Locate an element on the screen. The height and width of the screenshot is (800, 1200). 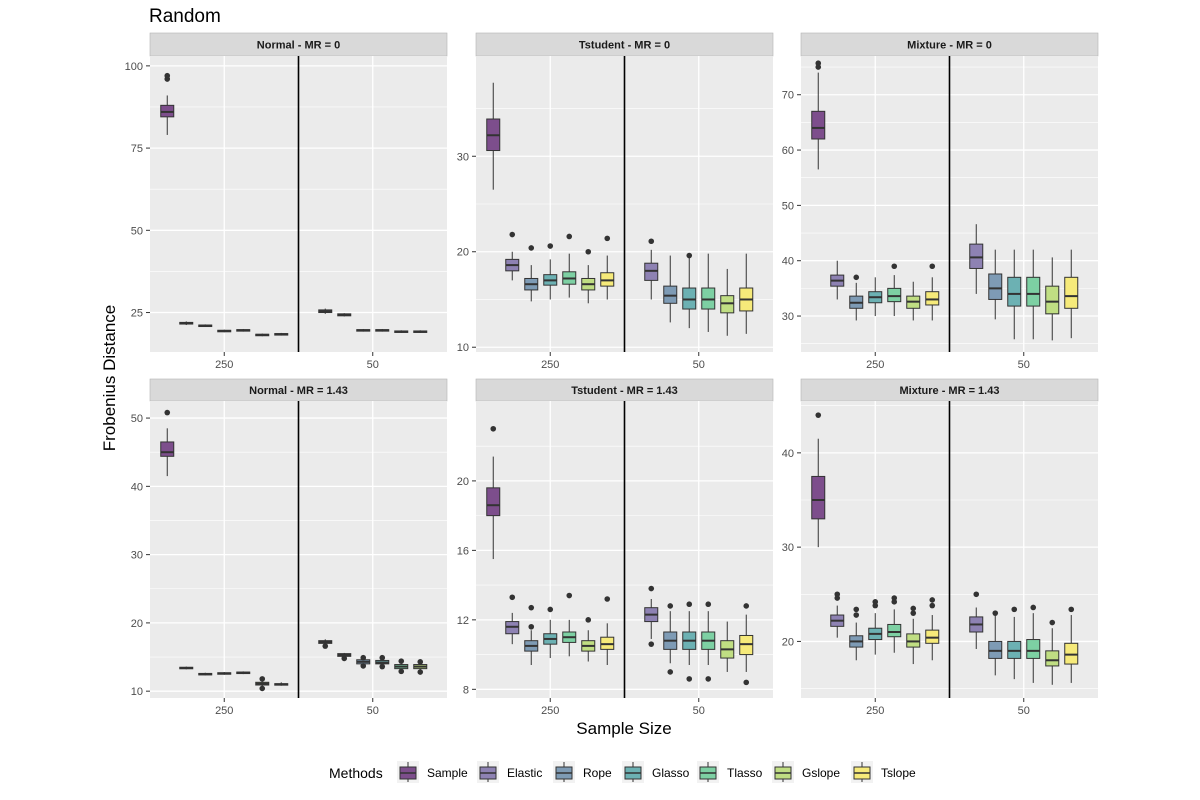
y-tick-label: 30 is located at coordinates (137, 556).